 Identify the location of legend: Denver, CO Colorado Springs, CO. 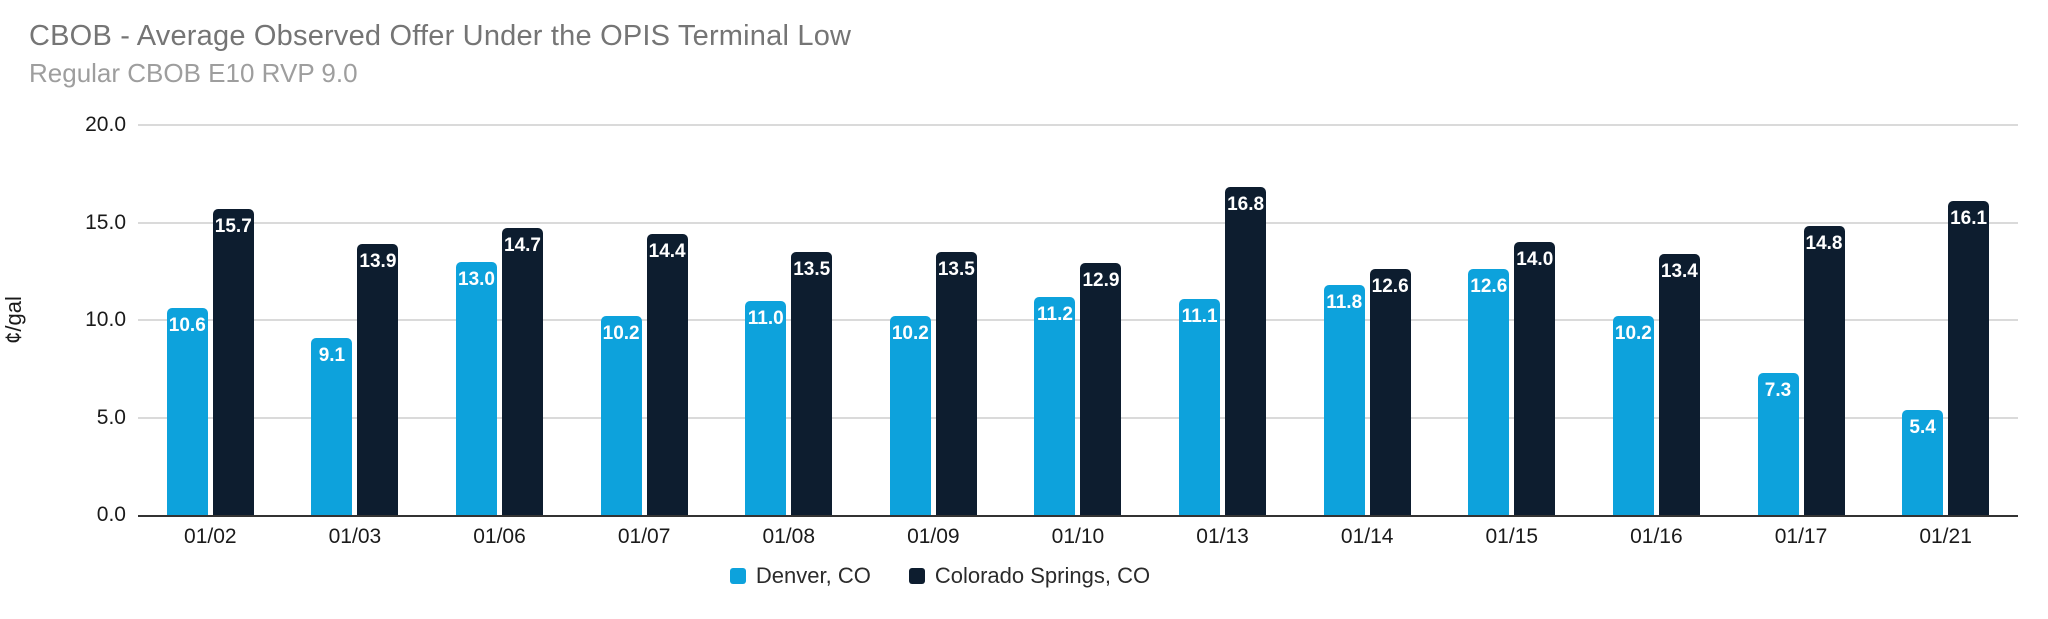
(940, 576).